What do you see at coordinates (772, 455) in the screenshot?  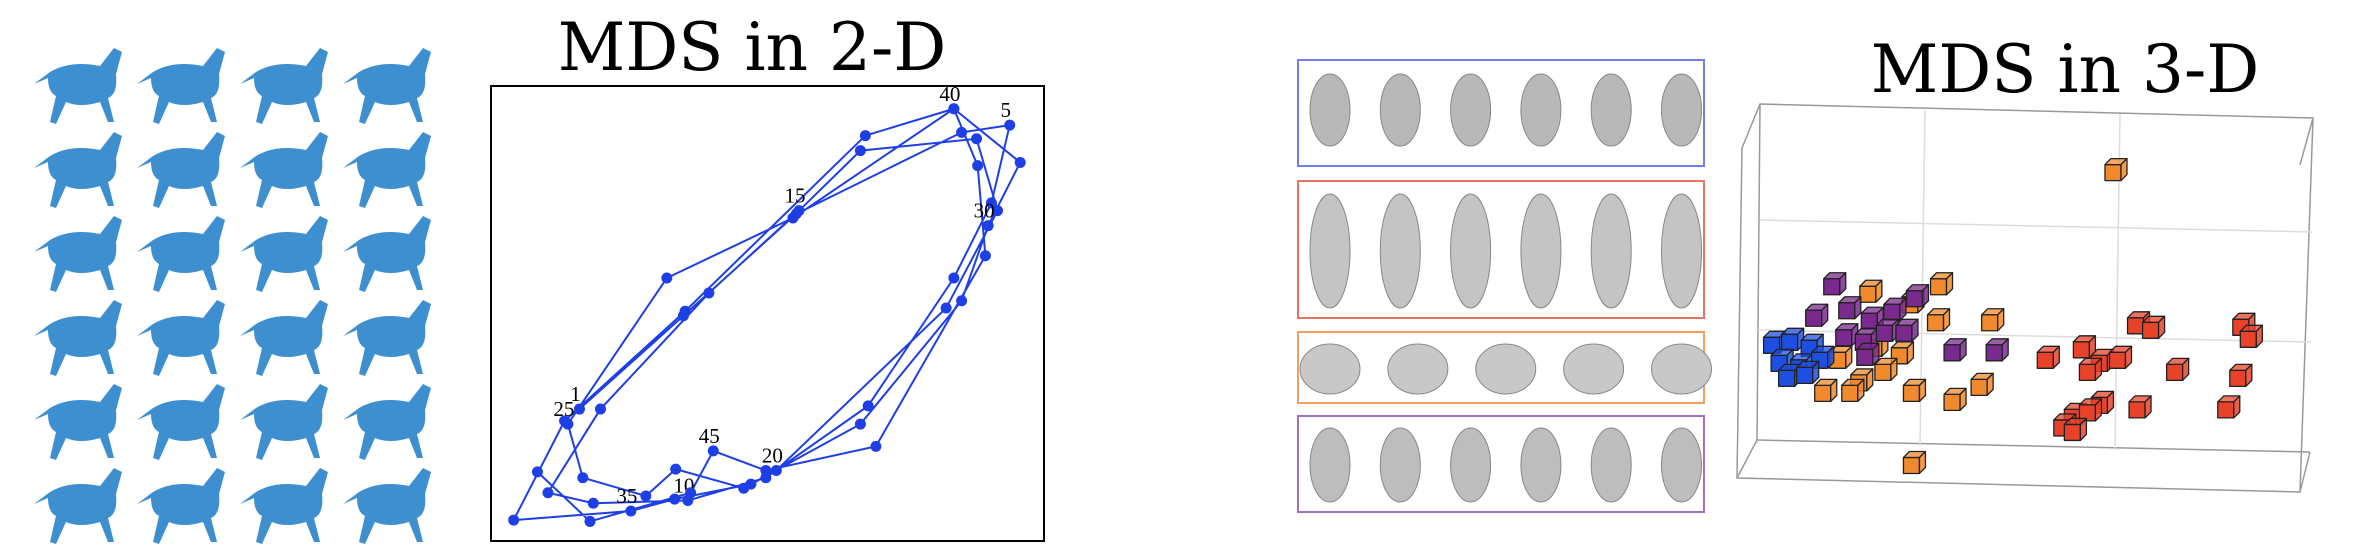 I see `point-label: 20` at bounding box center [772, 455].